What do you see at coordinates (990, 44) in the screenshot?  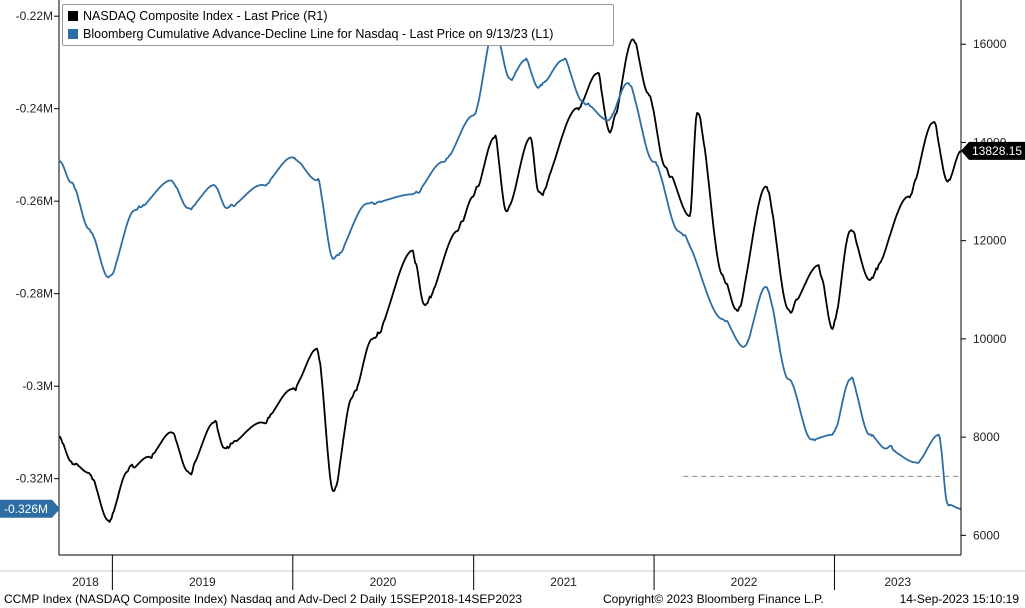 I see `right-tick-label: 16000` at bounding box center [990, 44].